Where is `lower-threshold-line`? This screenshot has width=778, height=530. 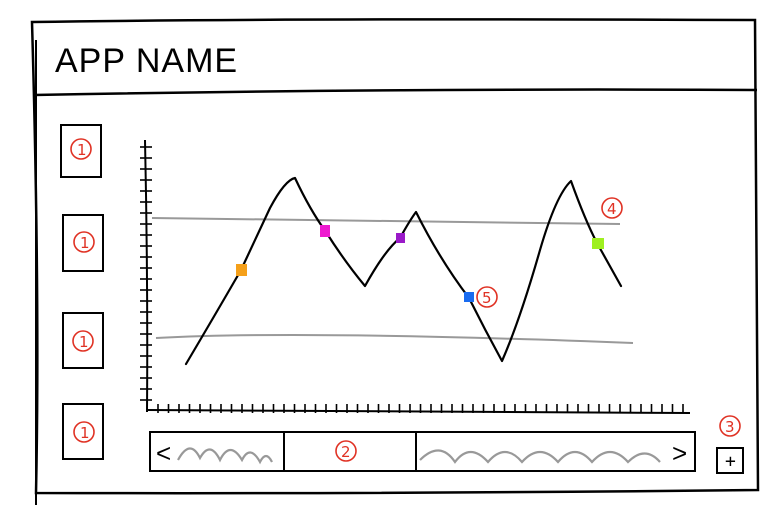
lower-threshold-line is located at coordinates (394, 338).